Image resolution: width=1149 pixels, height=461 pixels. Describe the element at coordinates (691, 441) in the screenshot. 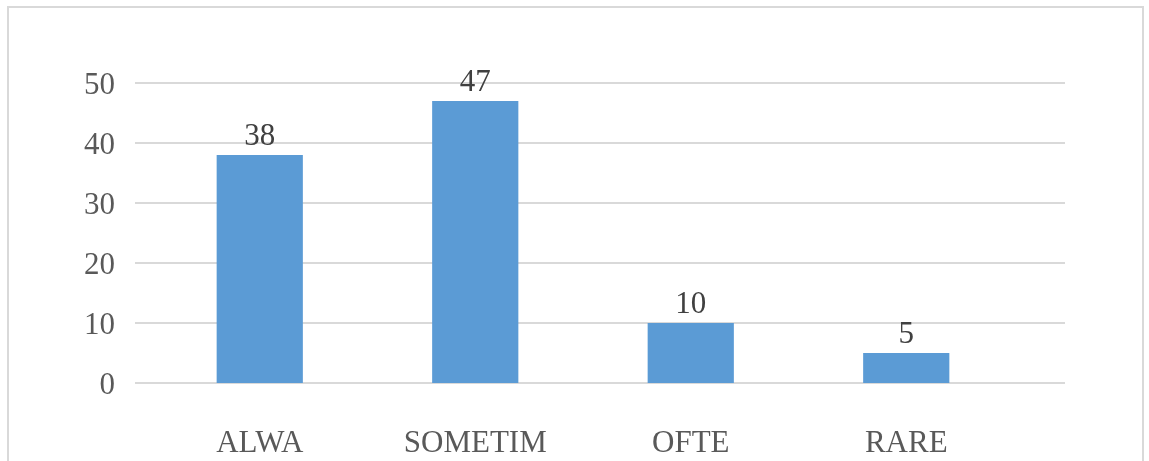

I see `x-tick-label: OFTE` at that location.